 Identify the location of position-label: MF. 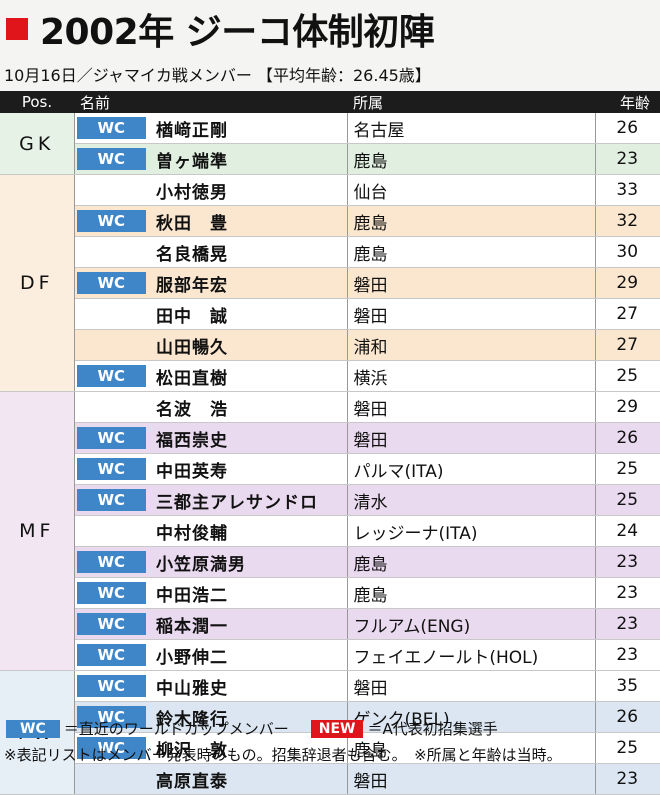
(37, 531).